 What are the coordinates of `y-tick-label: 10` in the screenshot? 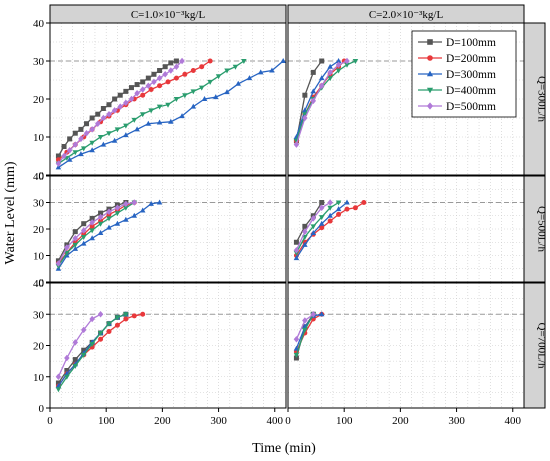 It's located at (39, 378).